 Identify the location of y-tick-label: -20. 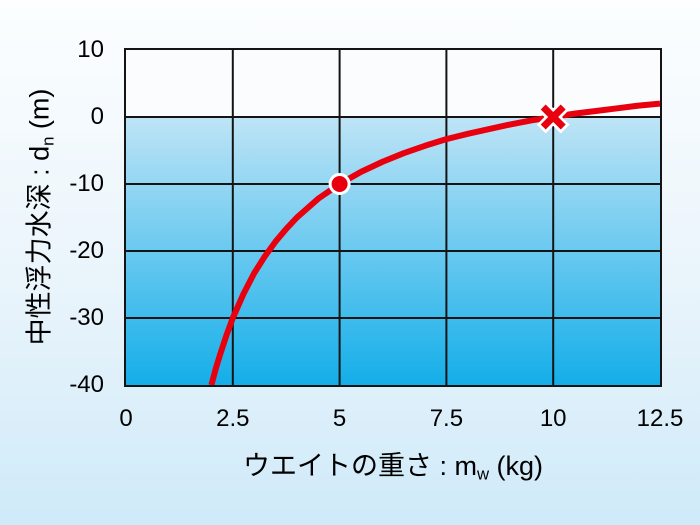
(86, 250).